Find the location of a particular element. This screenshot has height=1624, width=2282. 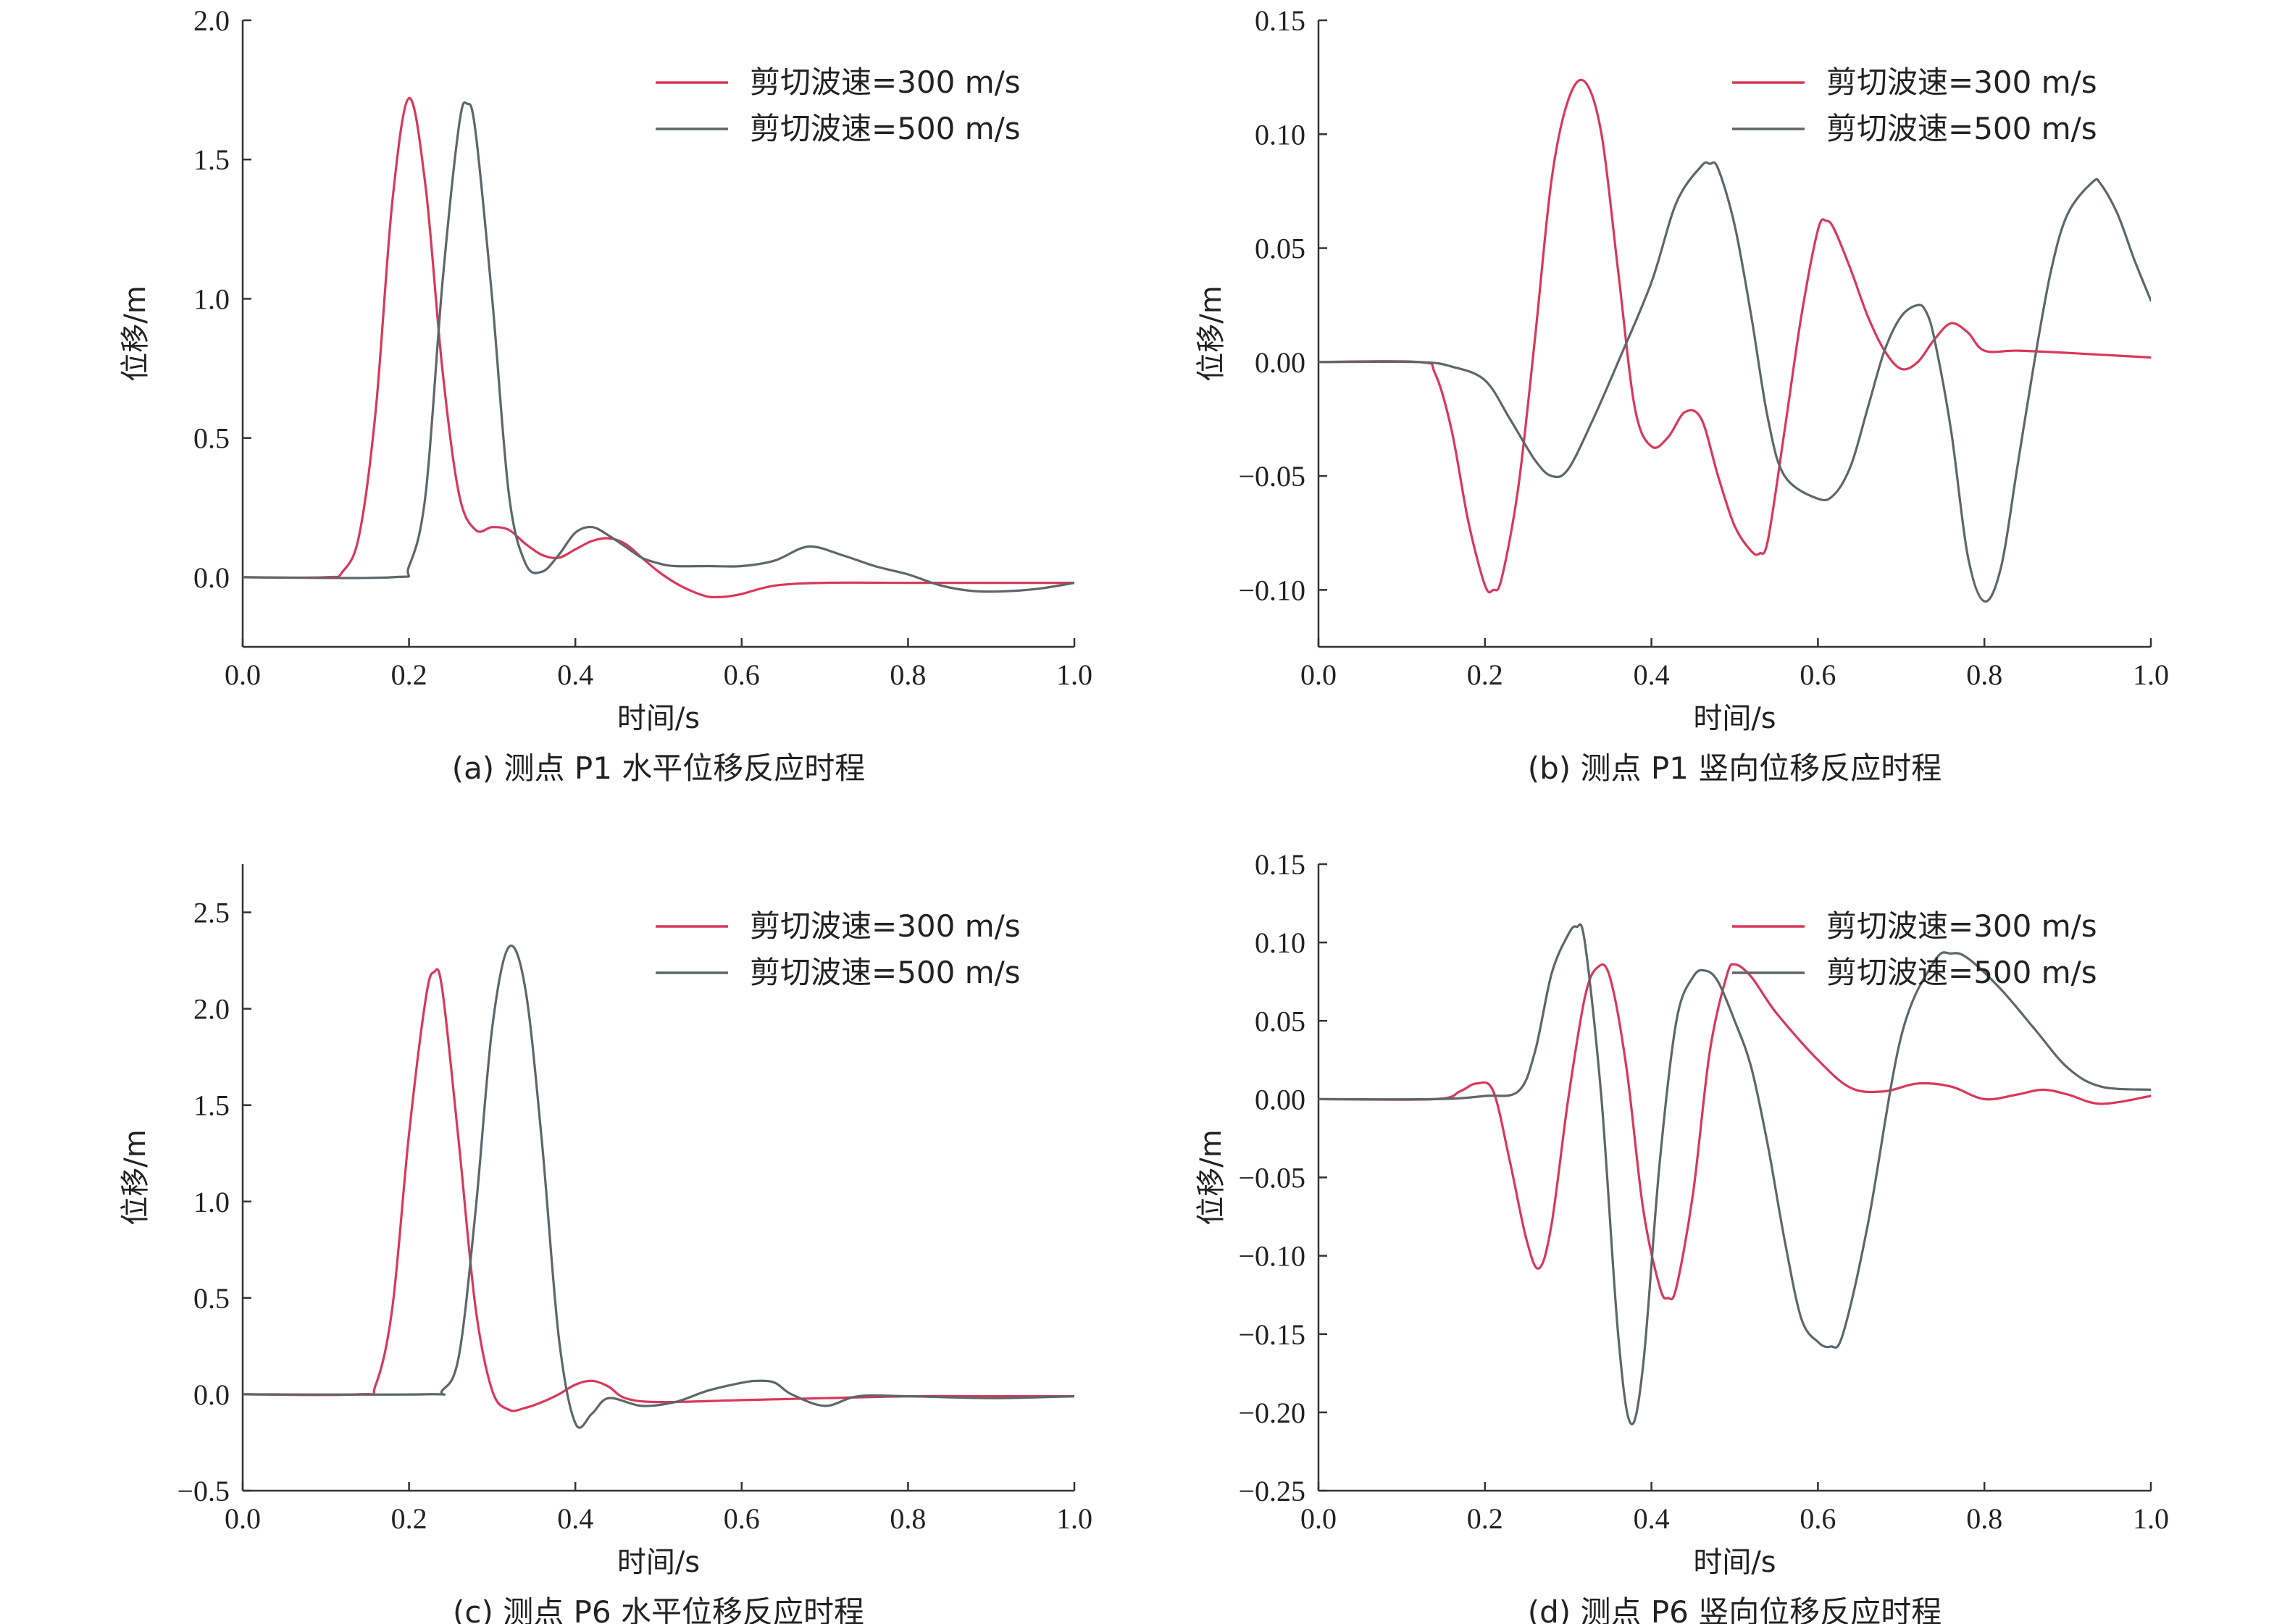

y-tick-label: −0.20 is located at coordinates (1271, 1413).